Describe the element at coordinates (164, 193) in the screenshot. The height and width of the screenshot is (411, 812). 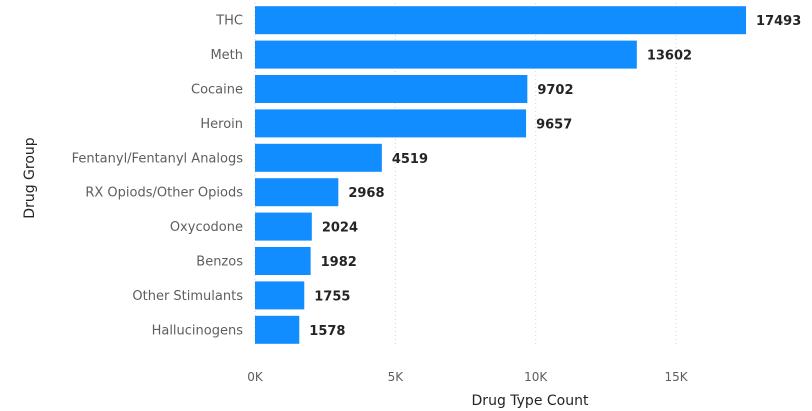
I see `category-label: RX Opiods/Other Opiods` at that location.